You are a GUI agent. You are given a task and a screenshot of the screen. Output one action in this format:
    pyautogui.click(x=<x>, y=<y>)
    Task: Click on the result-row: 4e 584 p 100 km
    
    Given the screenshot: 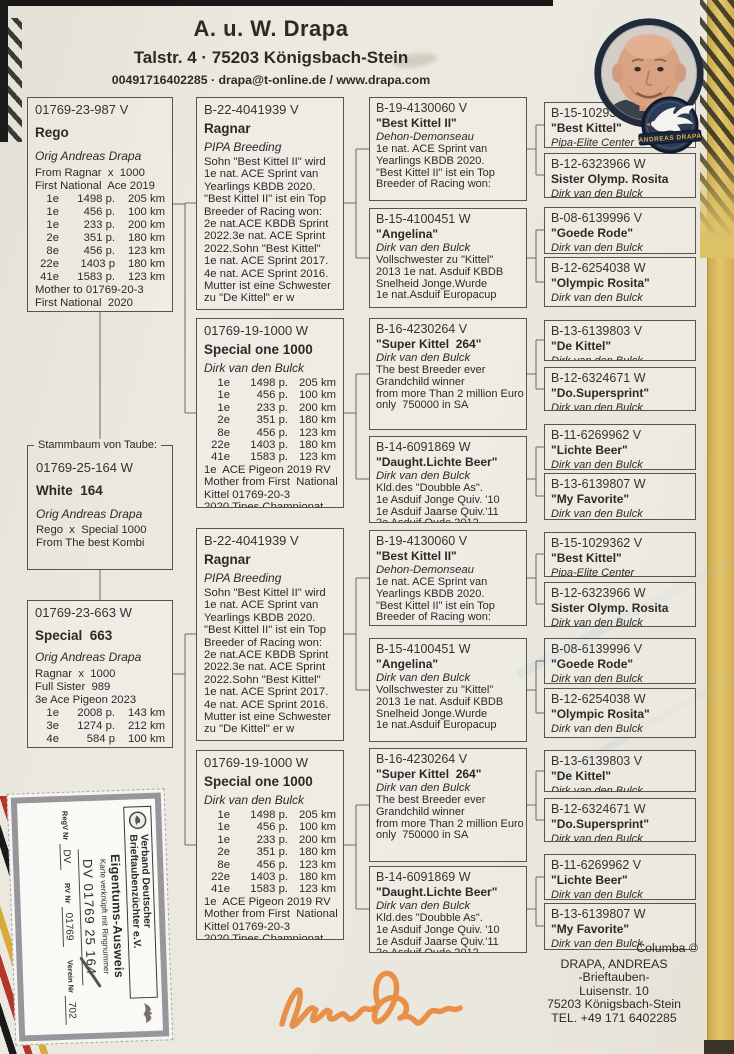 What is the action you would take?
    pyautogui.click(x=105, y=738)
    